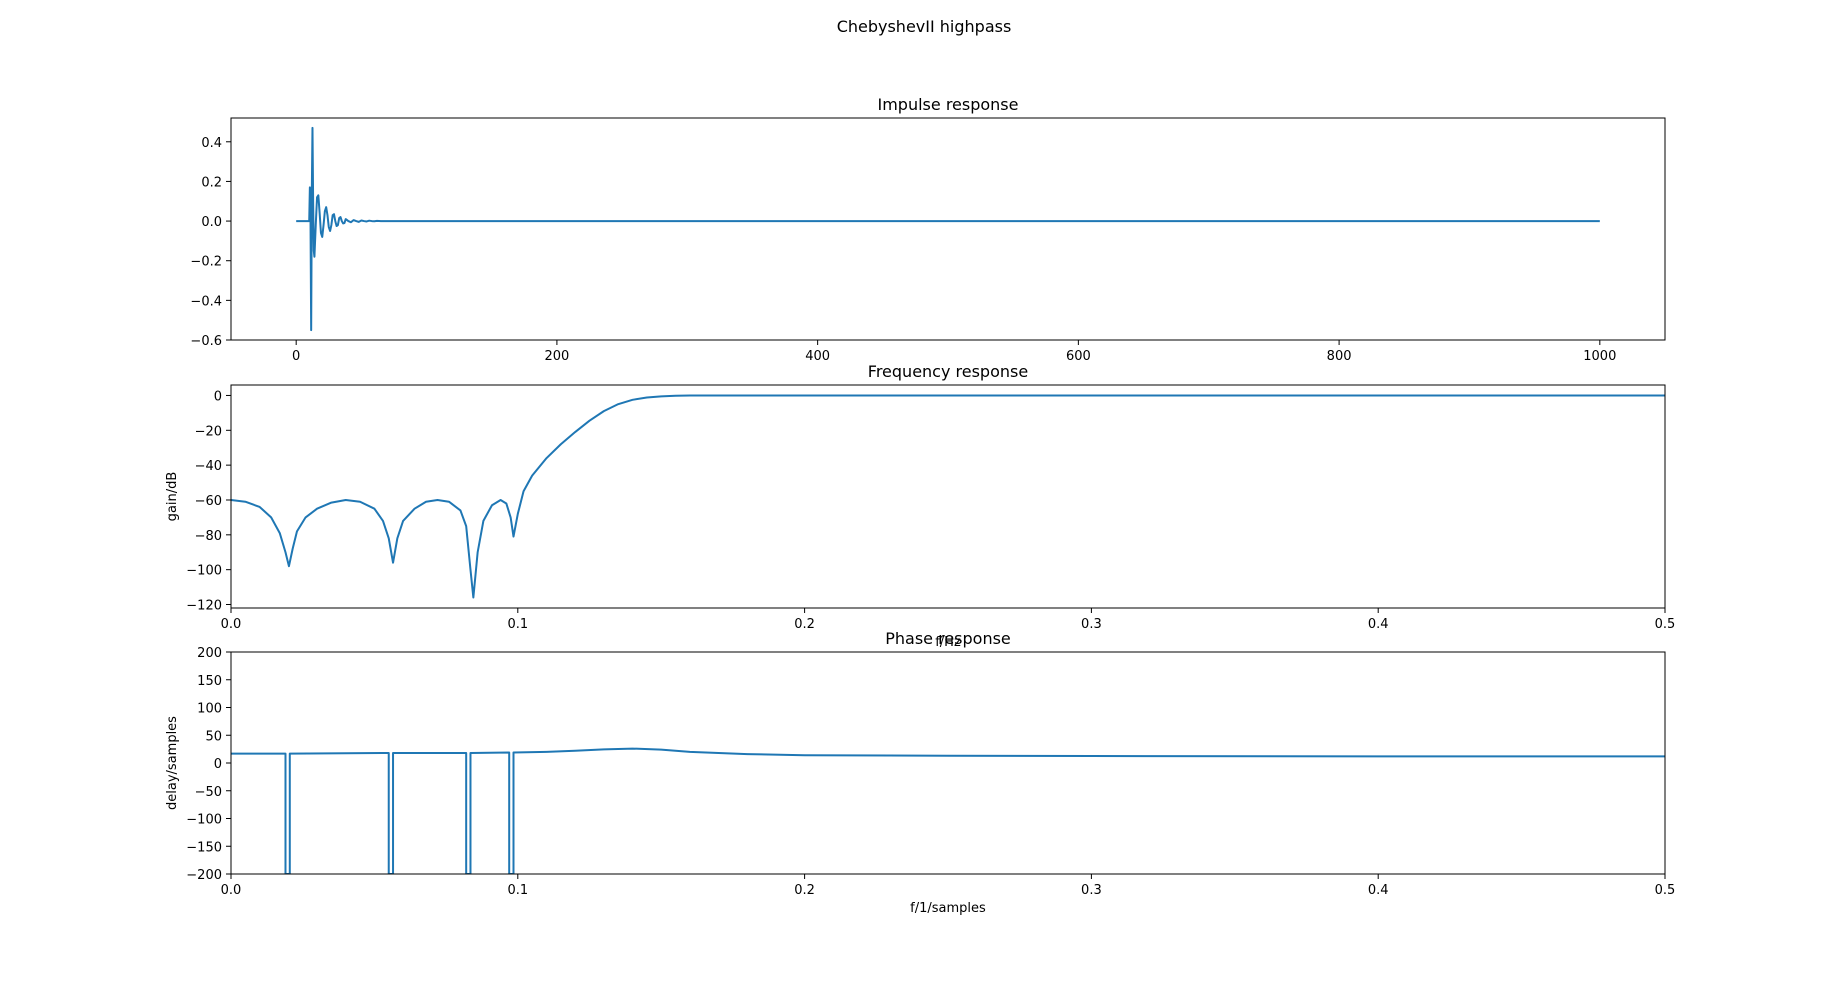  I want to click on y-tick-label: 100, so click(209, 709).